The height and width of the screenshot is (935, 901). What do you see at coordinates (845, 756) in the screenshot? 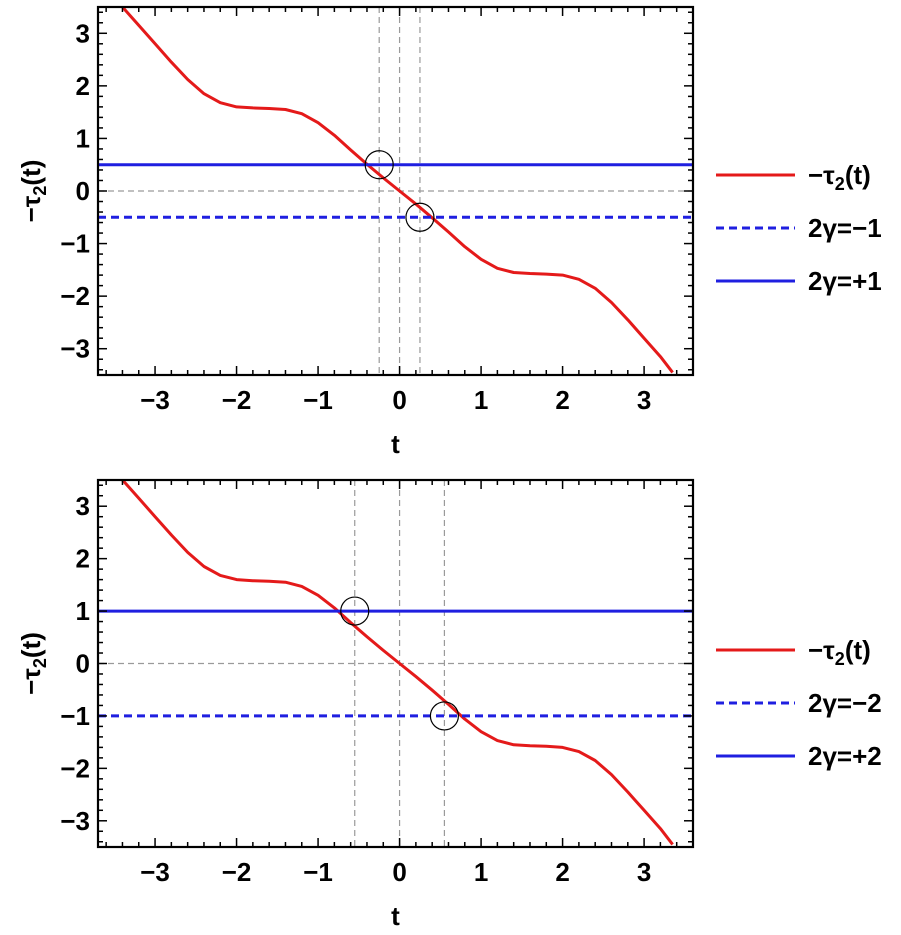
I see `legend-label-3: 2γ=+2` at bounding box center [845, 756].